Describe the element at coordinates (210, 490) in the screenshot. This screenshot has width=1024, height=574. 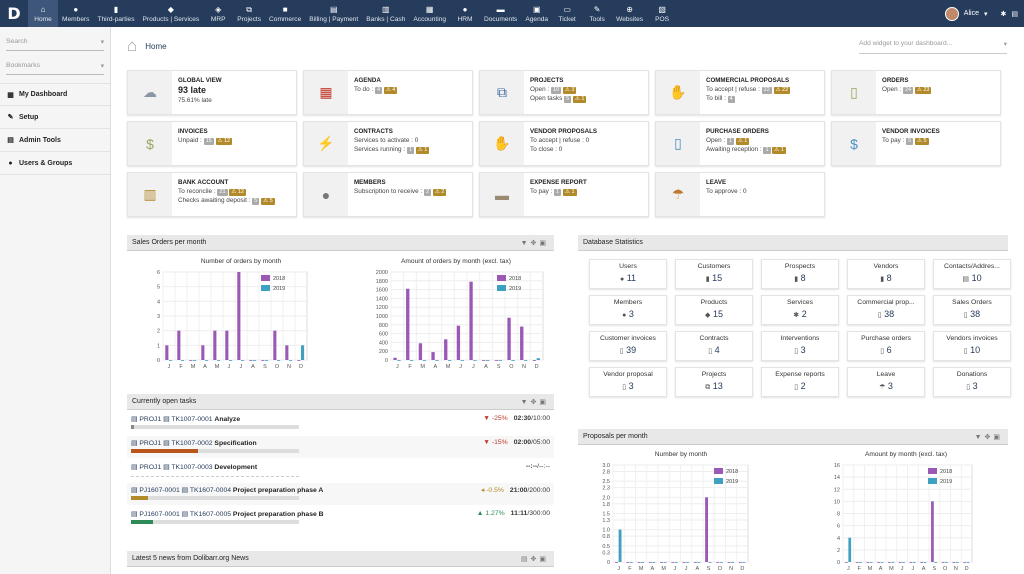
I see `task-ref: TK1607-0004` at that location.